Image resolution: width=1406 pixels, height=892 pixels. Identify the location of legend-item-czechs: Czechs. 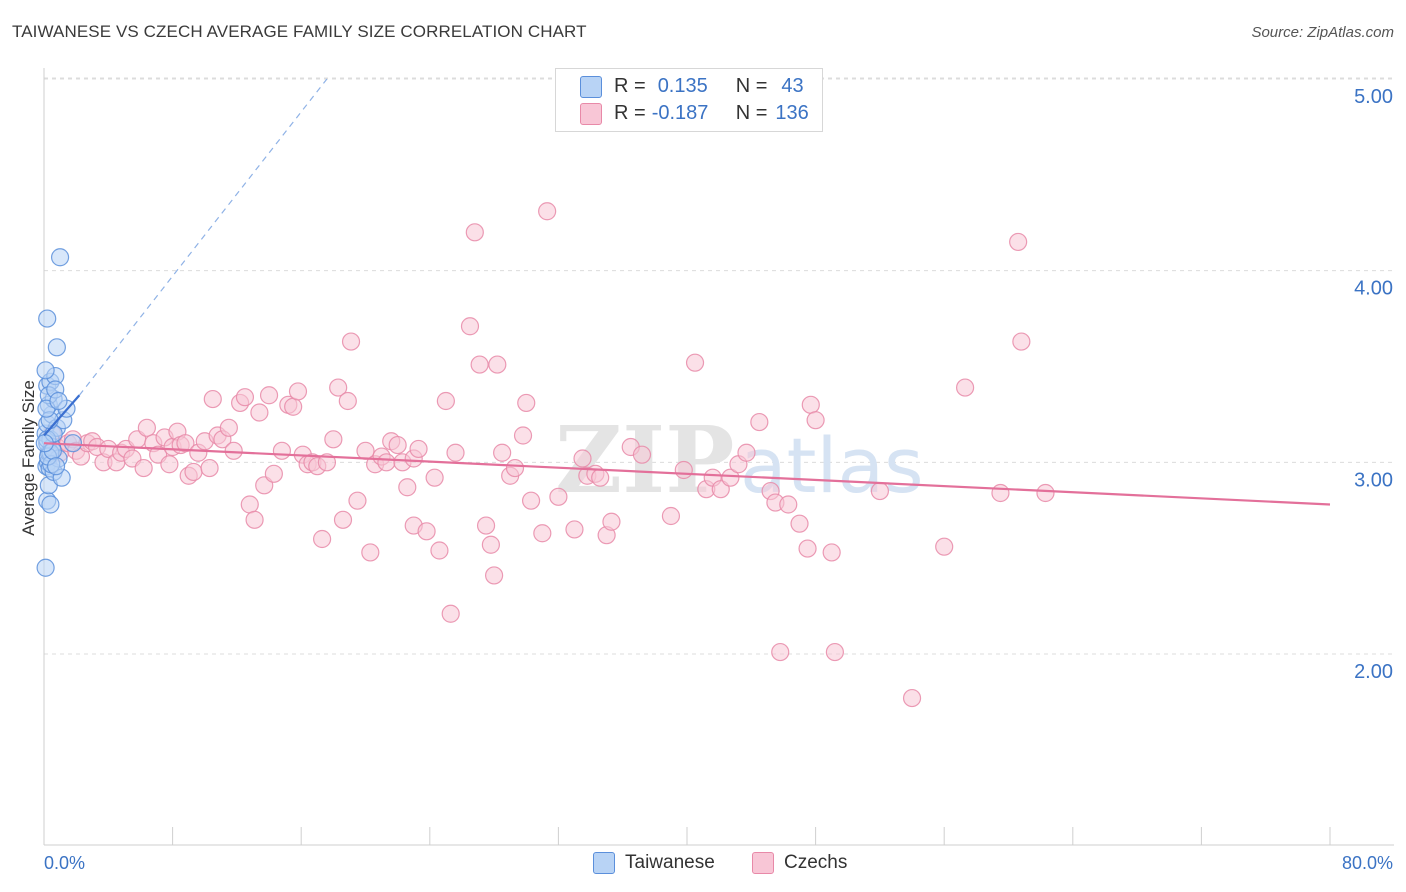
(799, 863).